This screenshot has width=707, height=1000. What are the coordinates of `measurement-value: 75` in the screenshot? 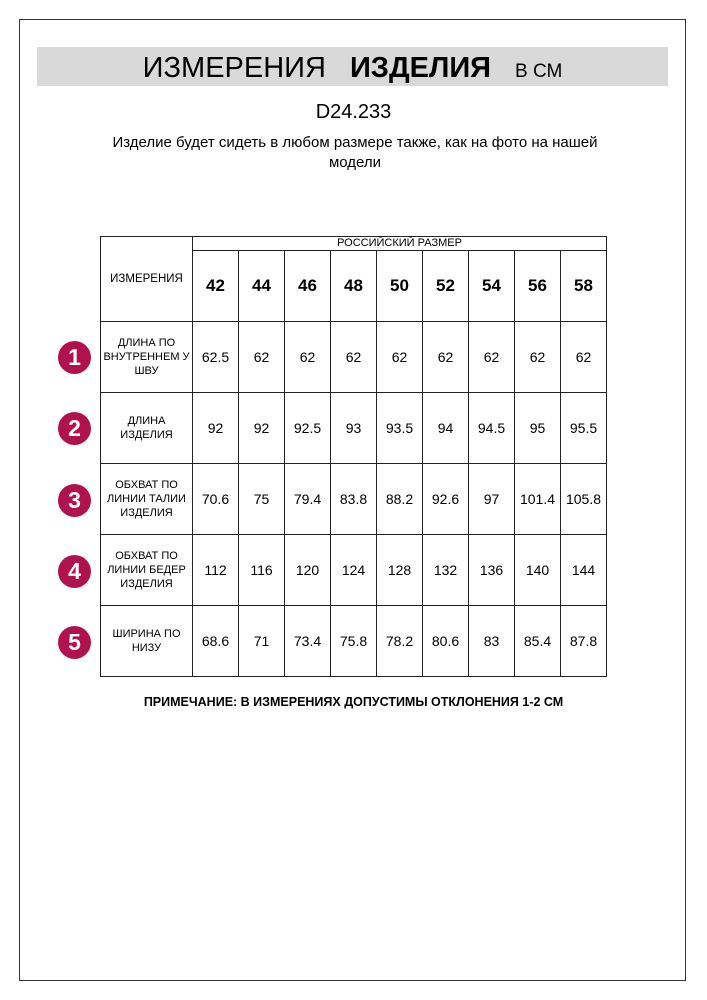 It's located at (261, 499).